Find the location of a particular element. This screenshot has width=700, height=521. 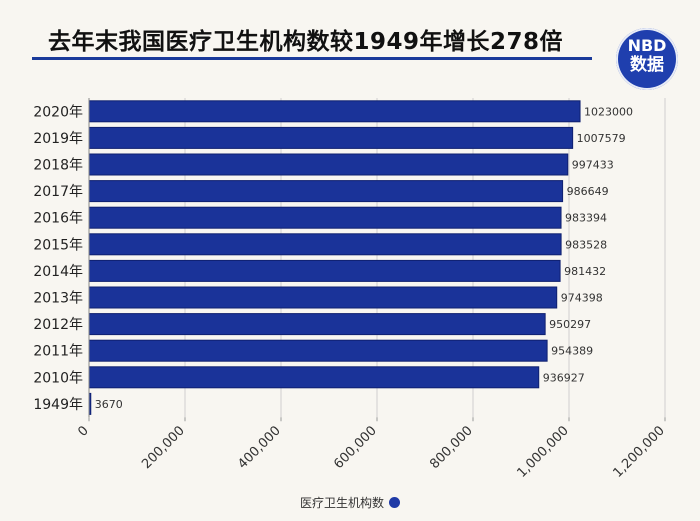

x-tick-label: 1,200,000 is located at coordinates (638, 451).